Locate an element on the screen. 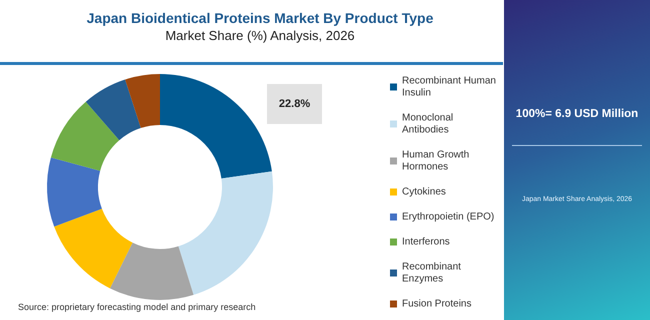 Image resolution: width=650 pixels, height=320 pixels. data-label: 22.8% is located at coordinates (294, 104).